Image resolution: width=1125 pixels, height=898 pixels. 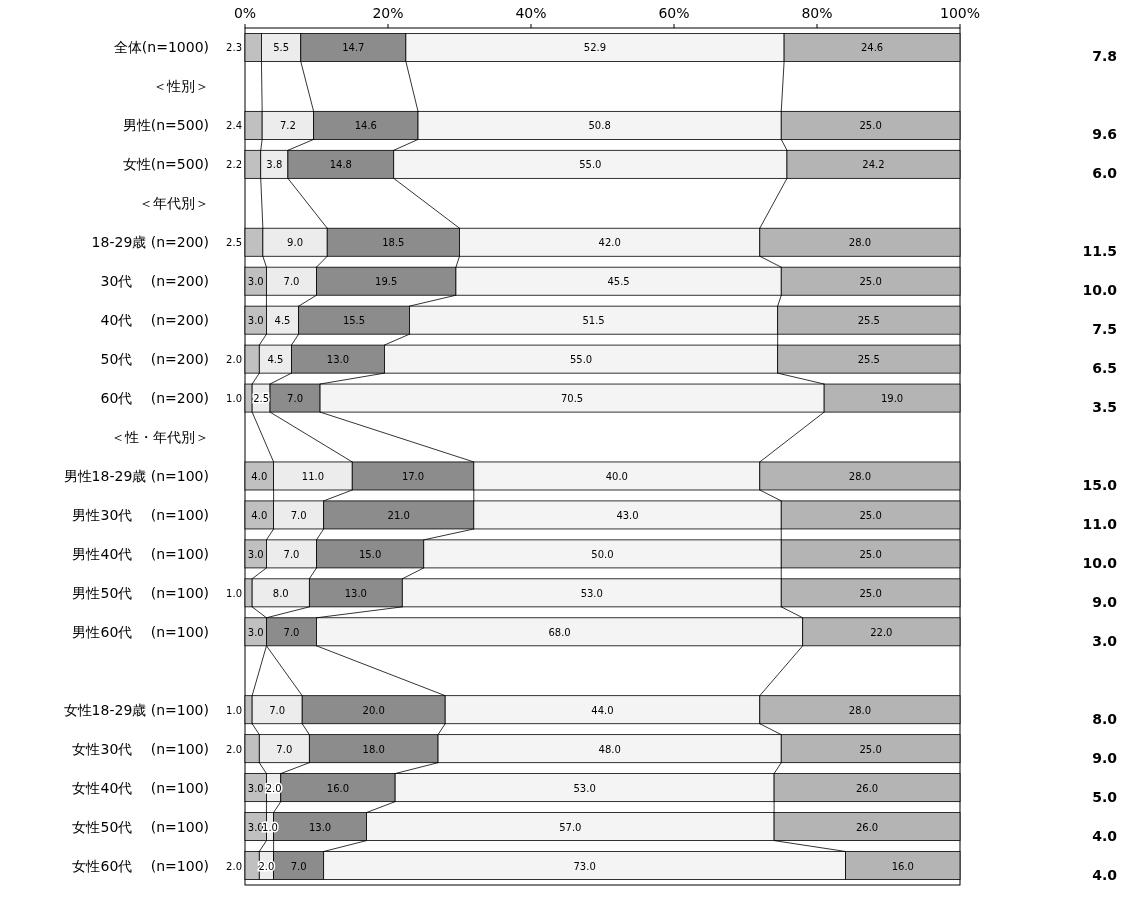 I want to click on data-label: 18.5, so click(x=393, y=243).